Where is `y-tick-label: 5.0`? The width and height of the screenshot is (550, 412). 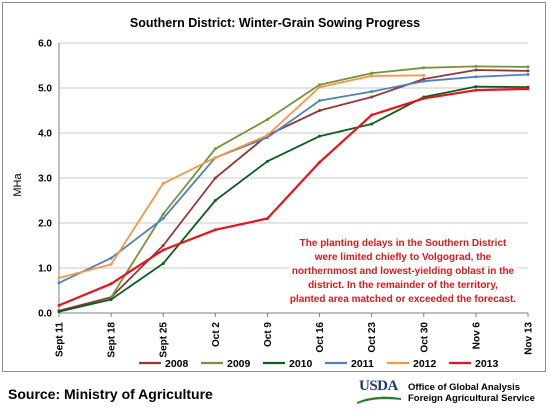
y-tick-label: 5.0 is located at coordinates (45, 89).